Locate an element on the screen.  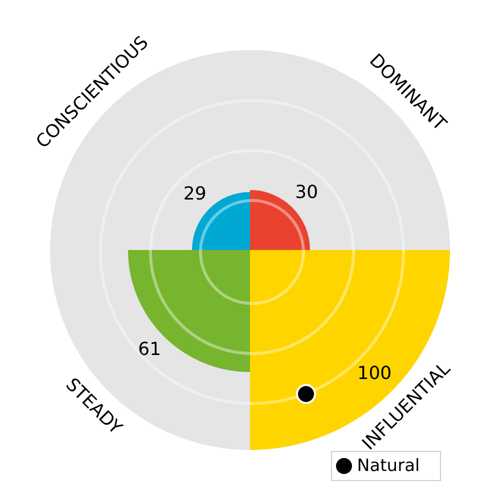
data-label: 29 is located at coordinates (194, 194).